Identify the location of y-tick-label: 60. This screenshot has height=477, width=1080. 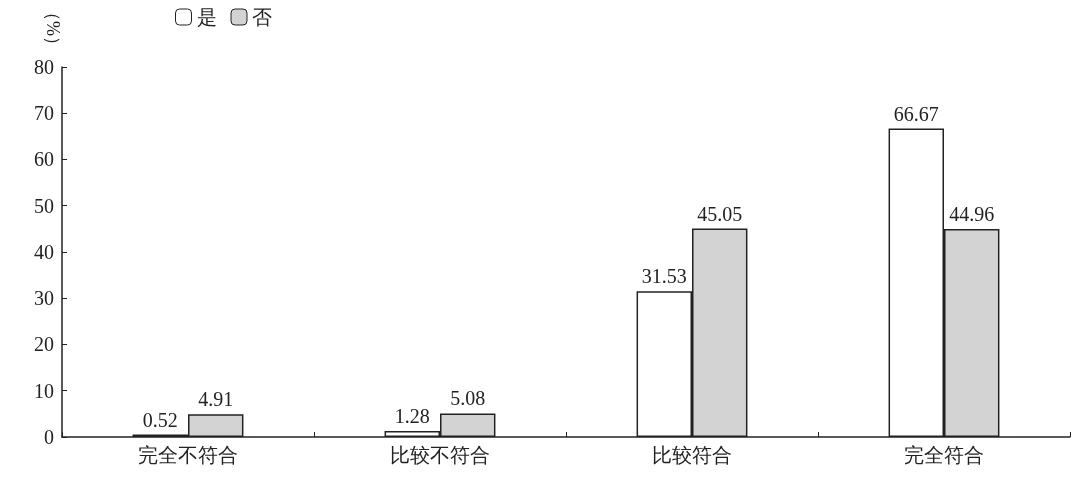
(44, 159).